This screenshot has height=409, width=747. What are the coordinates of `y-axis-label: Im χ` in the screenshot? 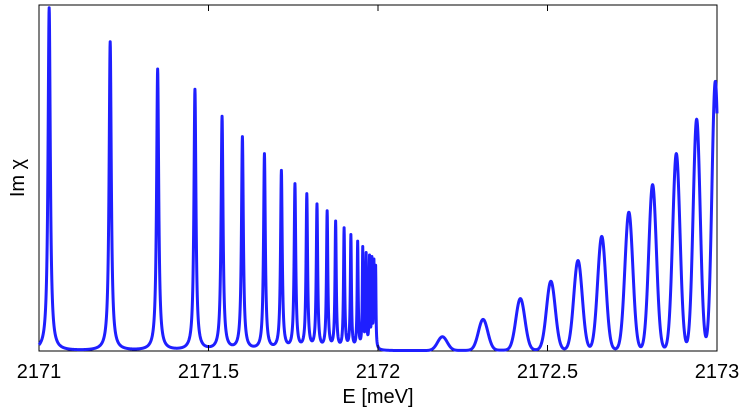 It's located at (18, 177).